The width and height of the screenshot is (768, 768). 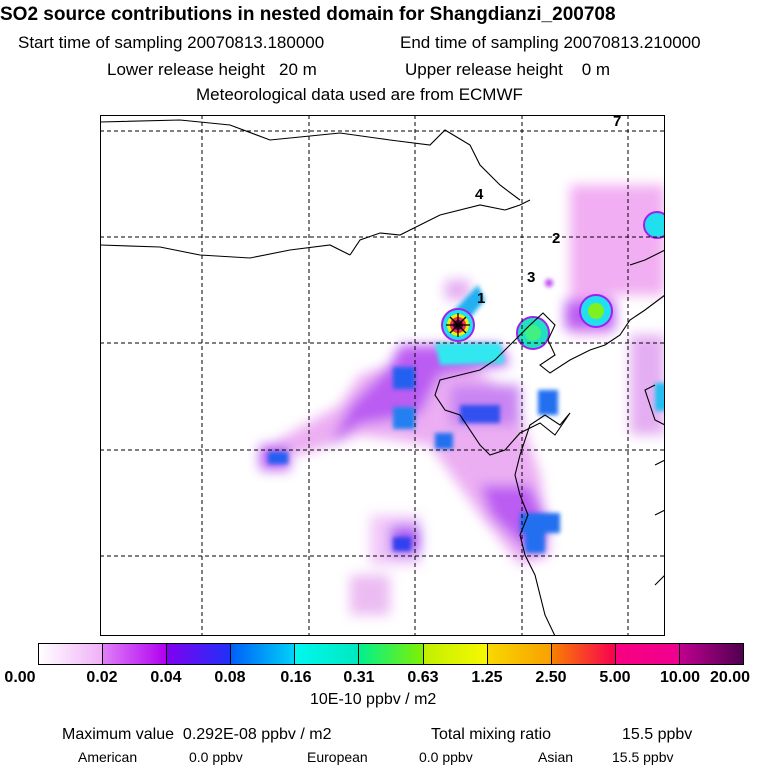 I want to click on european-value: 0.0 ppbv, so click(x=446, y=757).